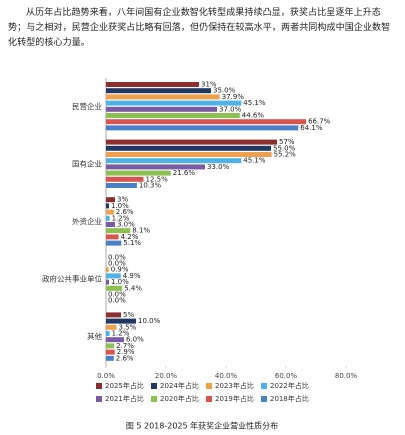  I want to click on value-label: 4.9%, so click(132, 276).